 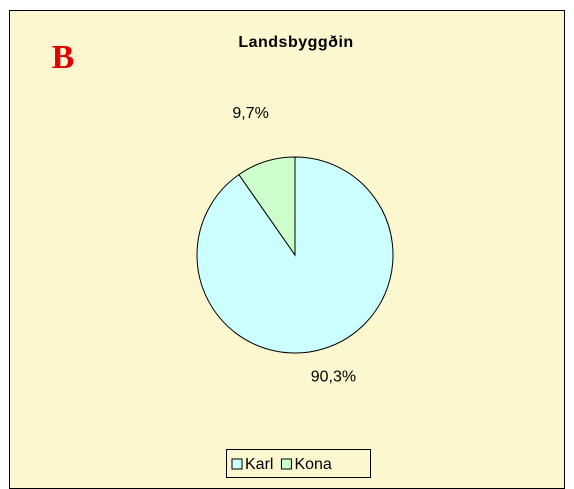 What do you see at coordinates (312, 464) in the screenshot?
I see `legend-label: Kona` at bounding box center [312, 464].